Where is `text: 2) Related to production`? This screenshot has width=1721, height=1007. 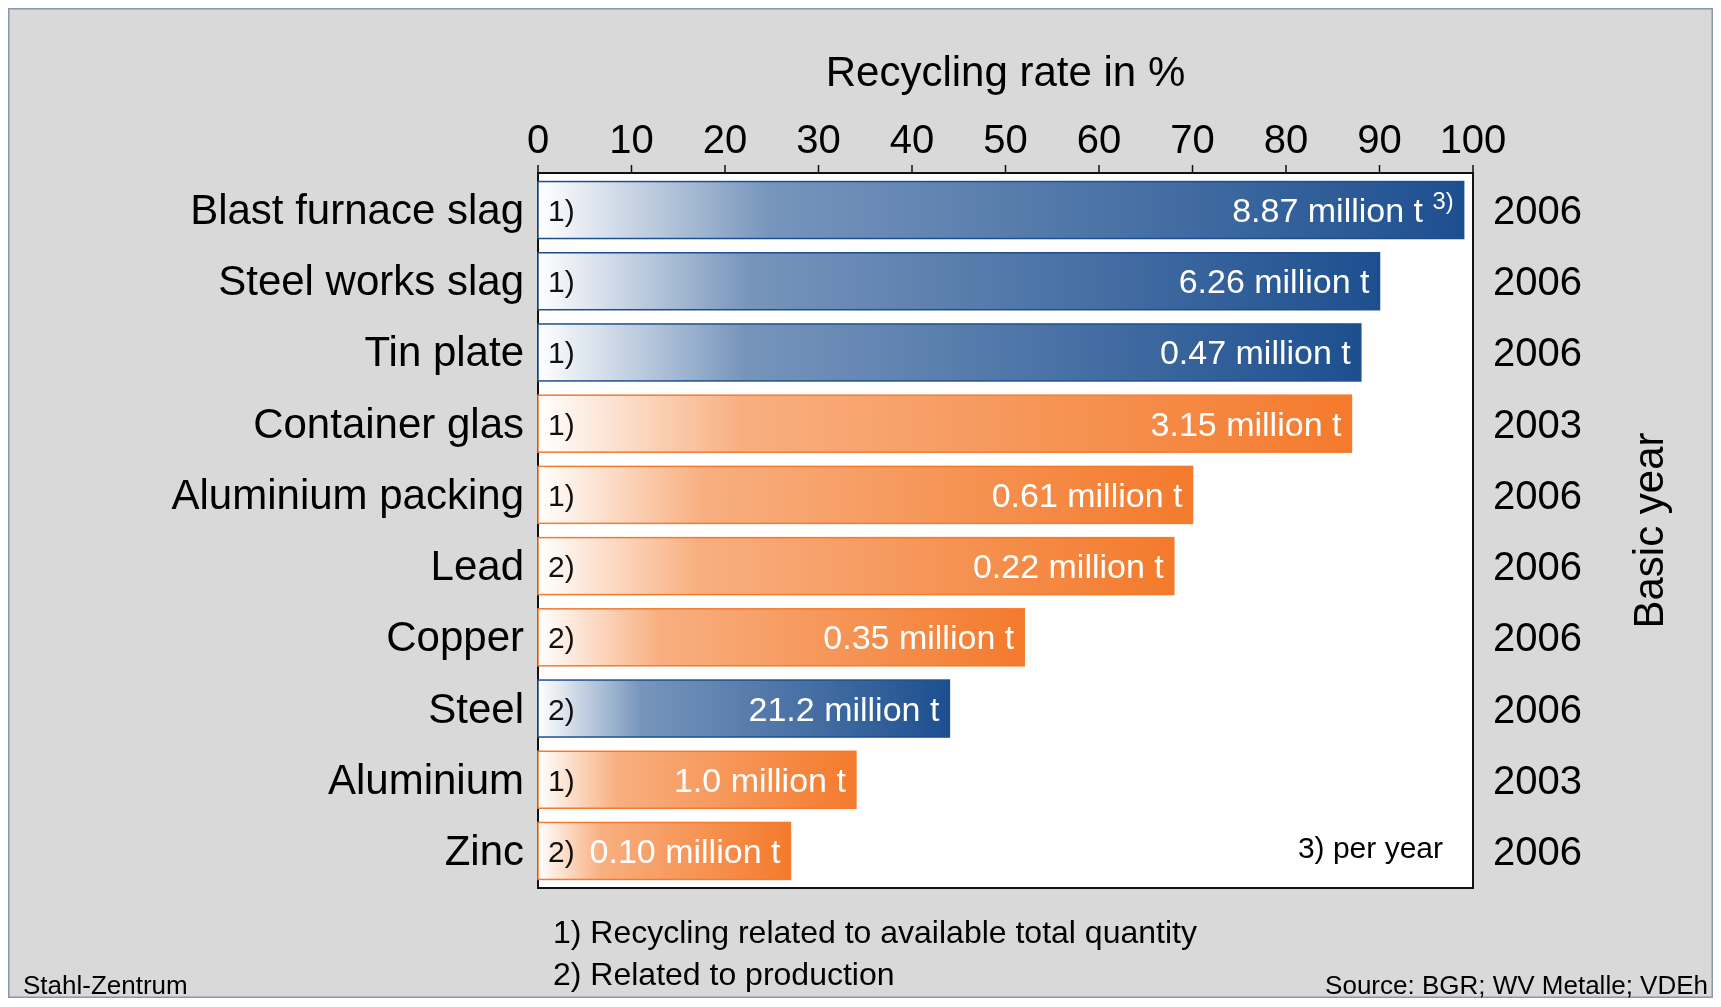 text: 2) Related to production is located at coordinates (724, 974).